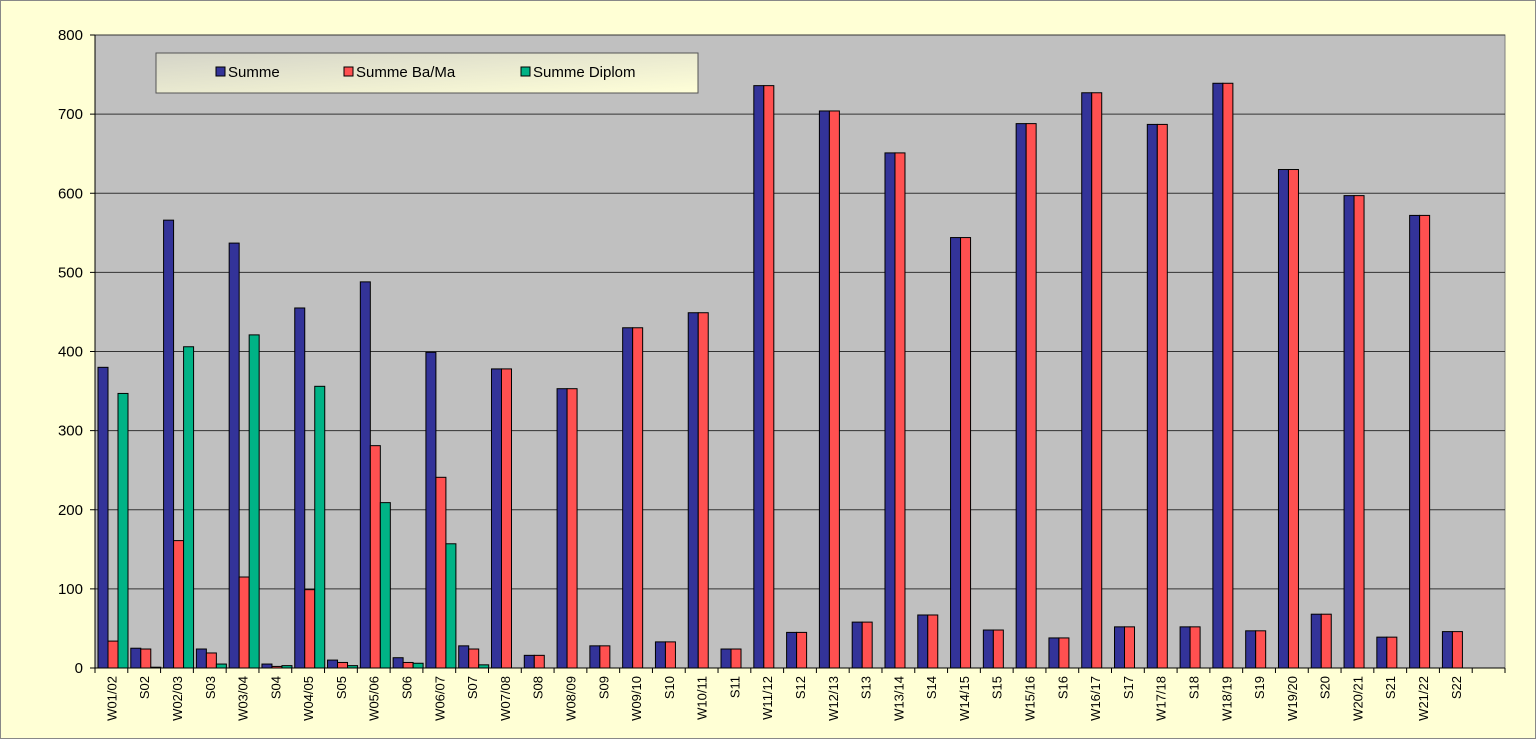 This screenshot has height=739, width=1536. What do you see at coordinates (70, 352) in the screenshot?
I see `y-tick-label: 400` at bounding box center [70, 352].